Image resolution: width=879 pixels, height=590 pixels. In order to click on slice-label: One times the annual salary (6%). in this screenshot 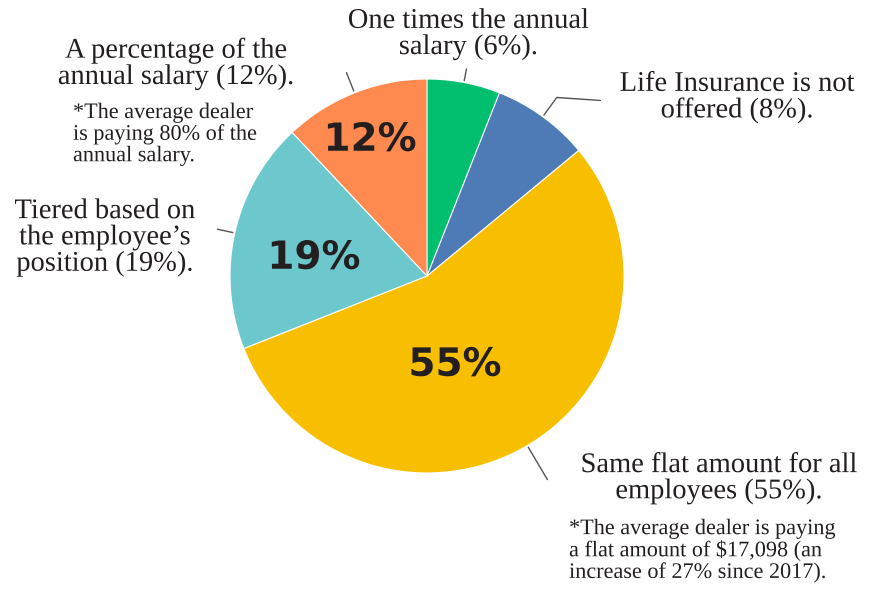, I will do `click(468, 34)`.